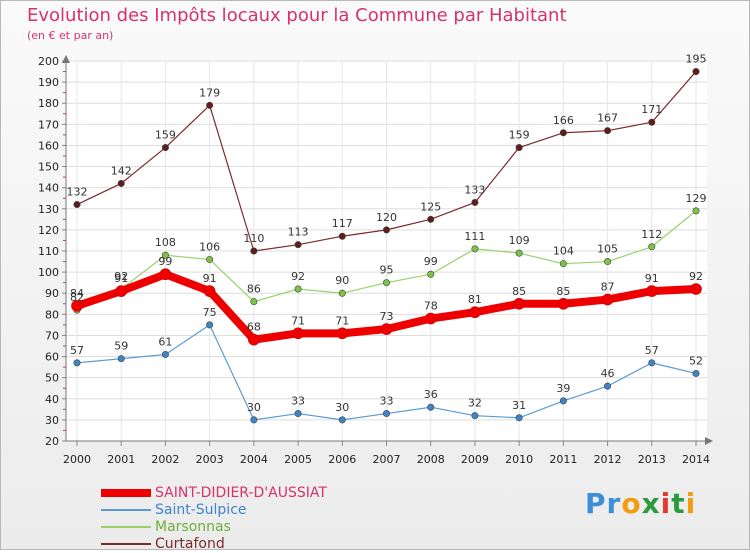 This screenshot has height=553, width=750. I want to click on data-label: 91, so click(121, 278).